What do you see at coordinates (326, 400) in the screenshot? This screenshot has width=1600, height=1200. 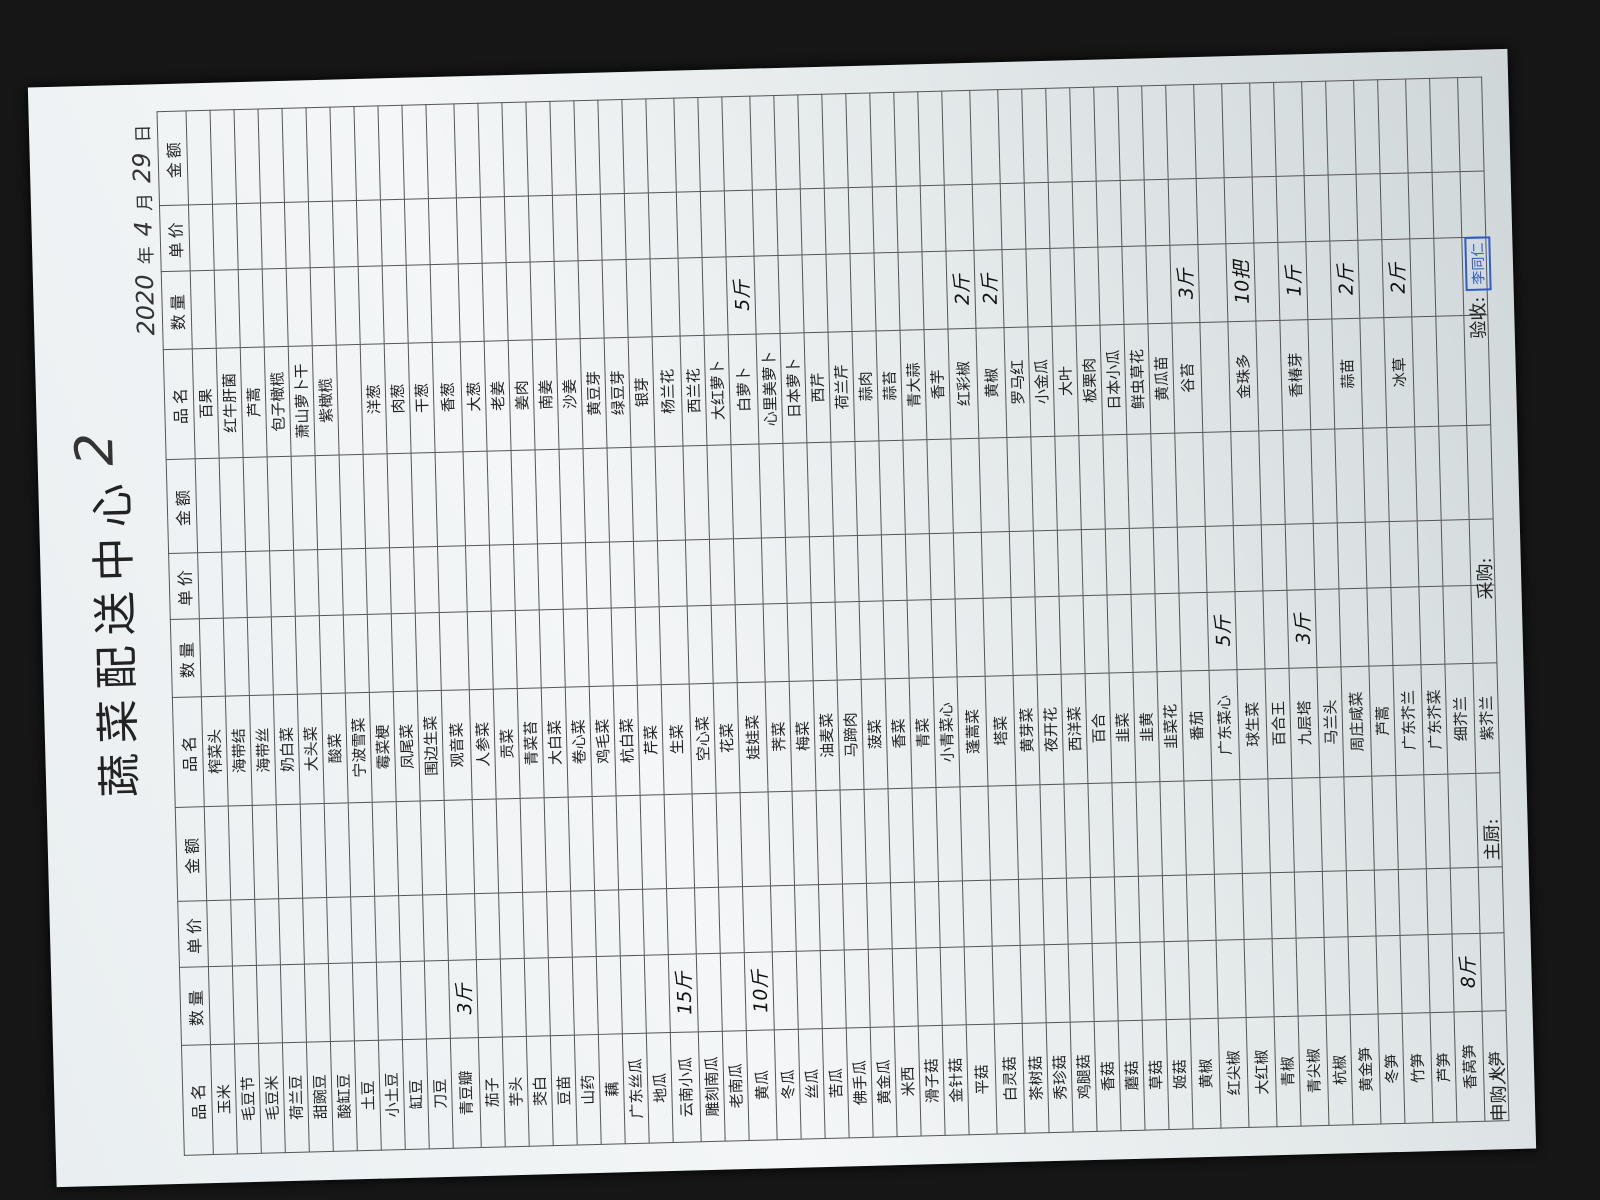 I see `item-name: 紫橄榄` at bounding box center [326, 400].